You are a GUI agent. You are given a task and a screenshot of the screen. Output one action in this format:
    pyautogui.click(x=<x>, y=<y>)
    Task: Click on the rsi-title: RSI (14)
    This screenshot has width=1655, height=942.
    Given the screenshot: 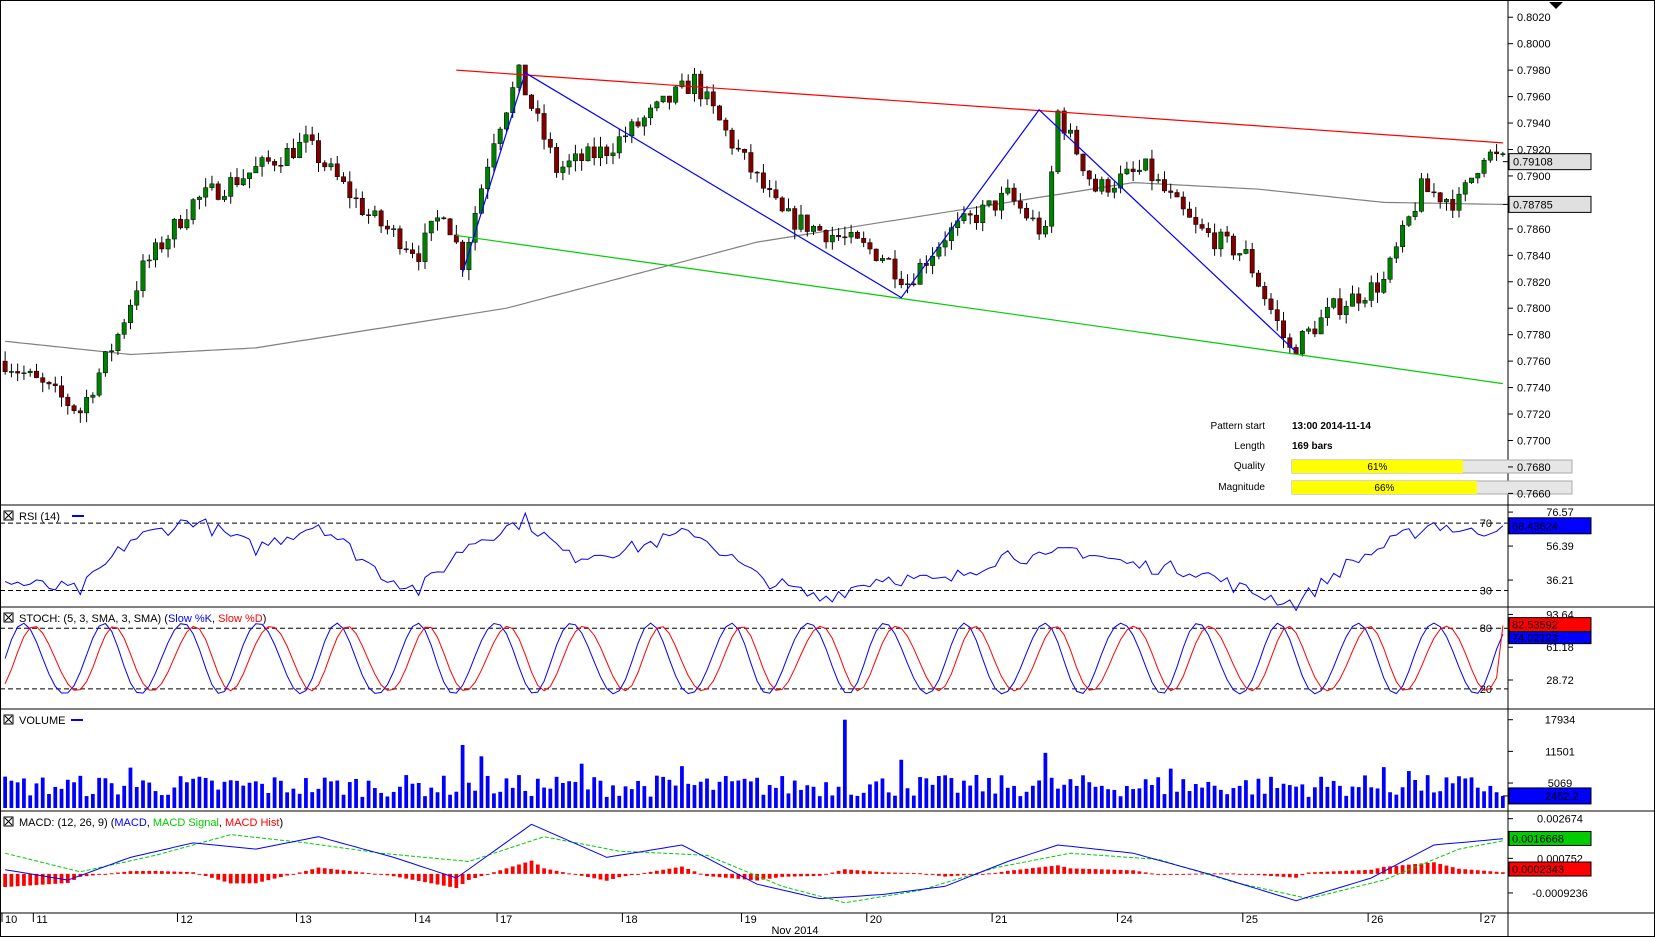 What is the action you would take?
    pyautogui.click(x=39, y=517)
    